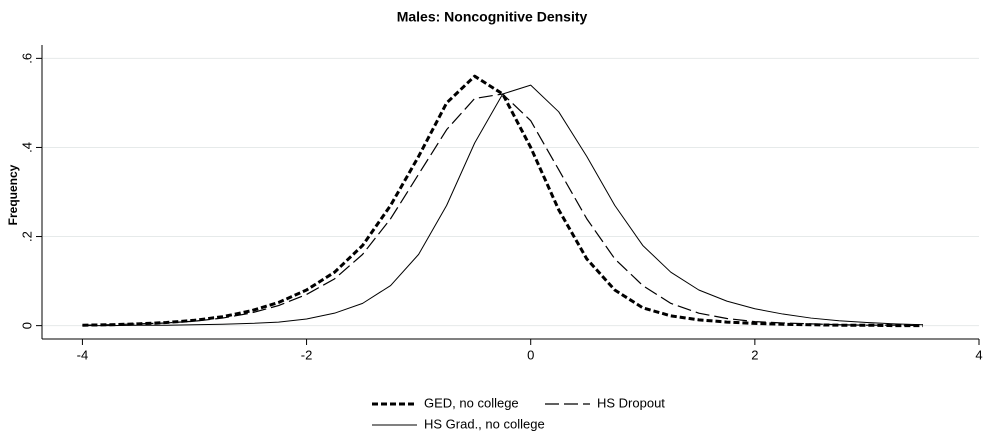 This screenshot has width=985, height=437. Describe the element at coordinates (754, 354) in the screenshot. I see `x-tick-label: 2` at that location.